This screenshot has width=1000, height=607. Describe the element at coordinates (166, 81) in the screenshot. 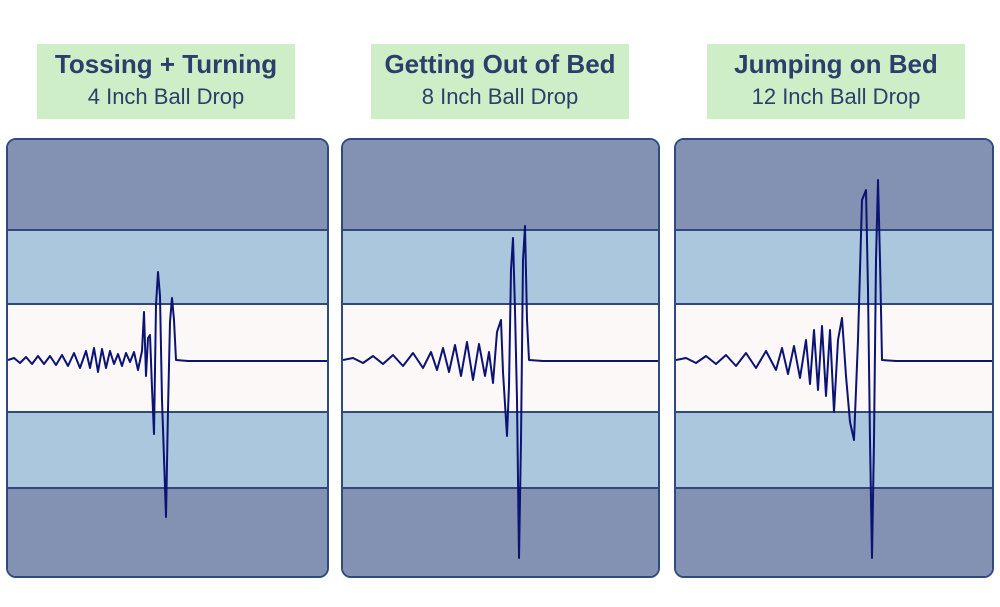

I see `label-box-tossing-turning: Tossing + Turning 4 Inch Ball Drop` at that location.